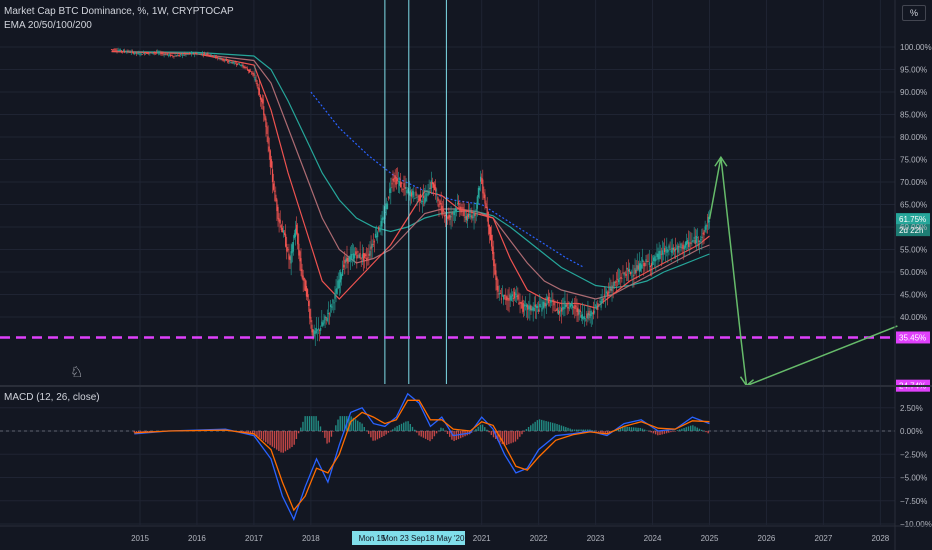 This screenshot has height=550, width=932. Describe the element at coordinates (912, 219) in the screenshot. I see `current-price-label: 61.75%` at that location.